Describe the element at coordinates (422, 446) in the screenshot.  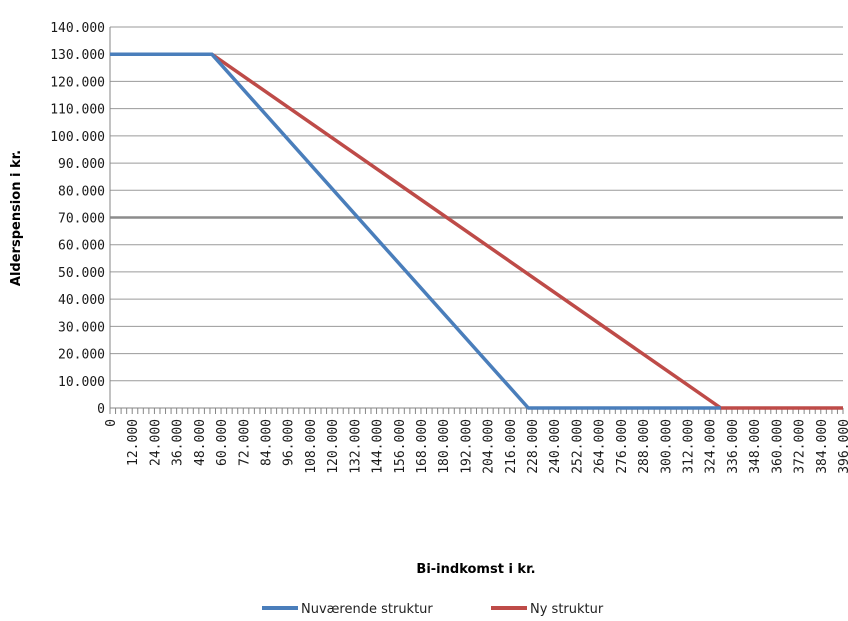
I see `x-tick-label: 168.000` at that location.